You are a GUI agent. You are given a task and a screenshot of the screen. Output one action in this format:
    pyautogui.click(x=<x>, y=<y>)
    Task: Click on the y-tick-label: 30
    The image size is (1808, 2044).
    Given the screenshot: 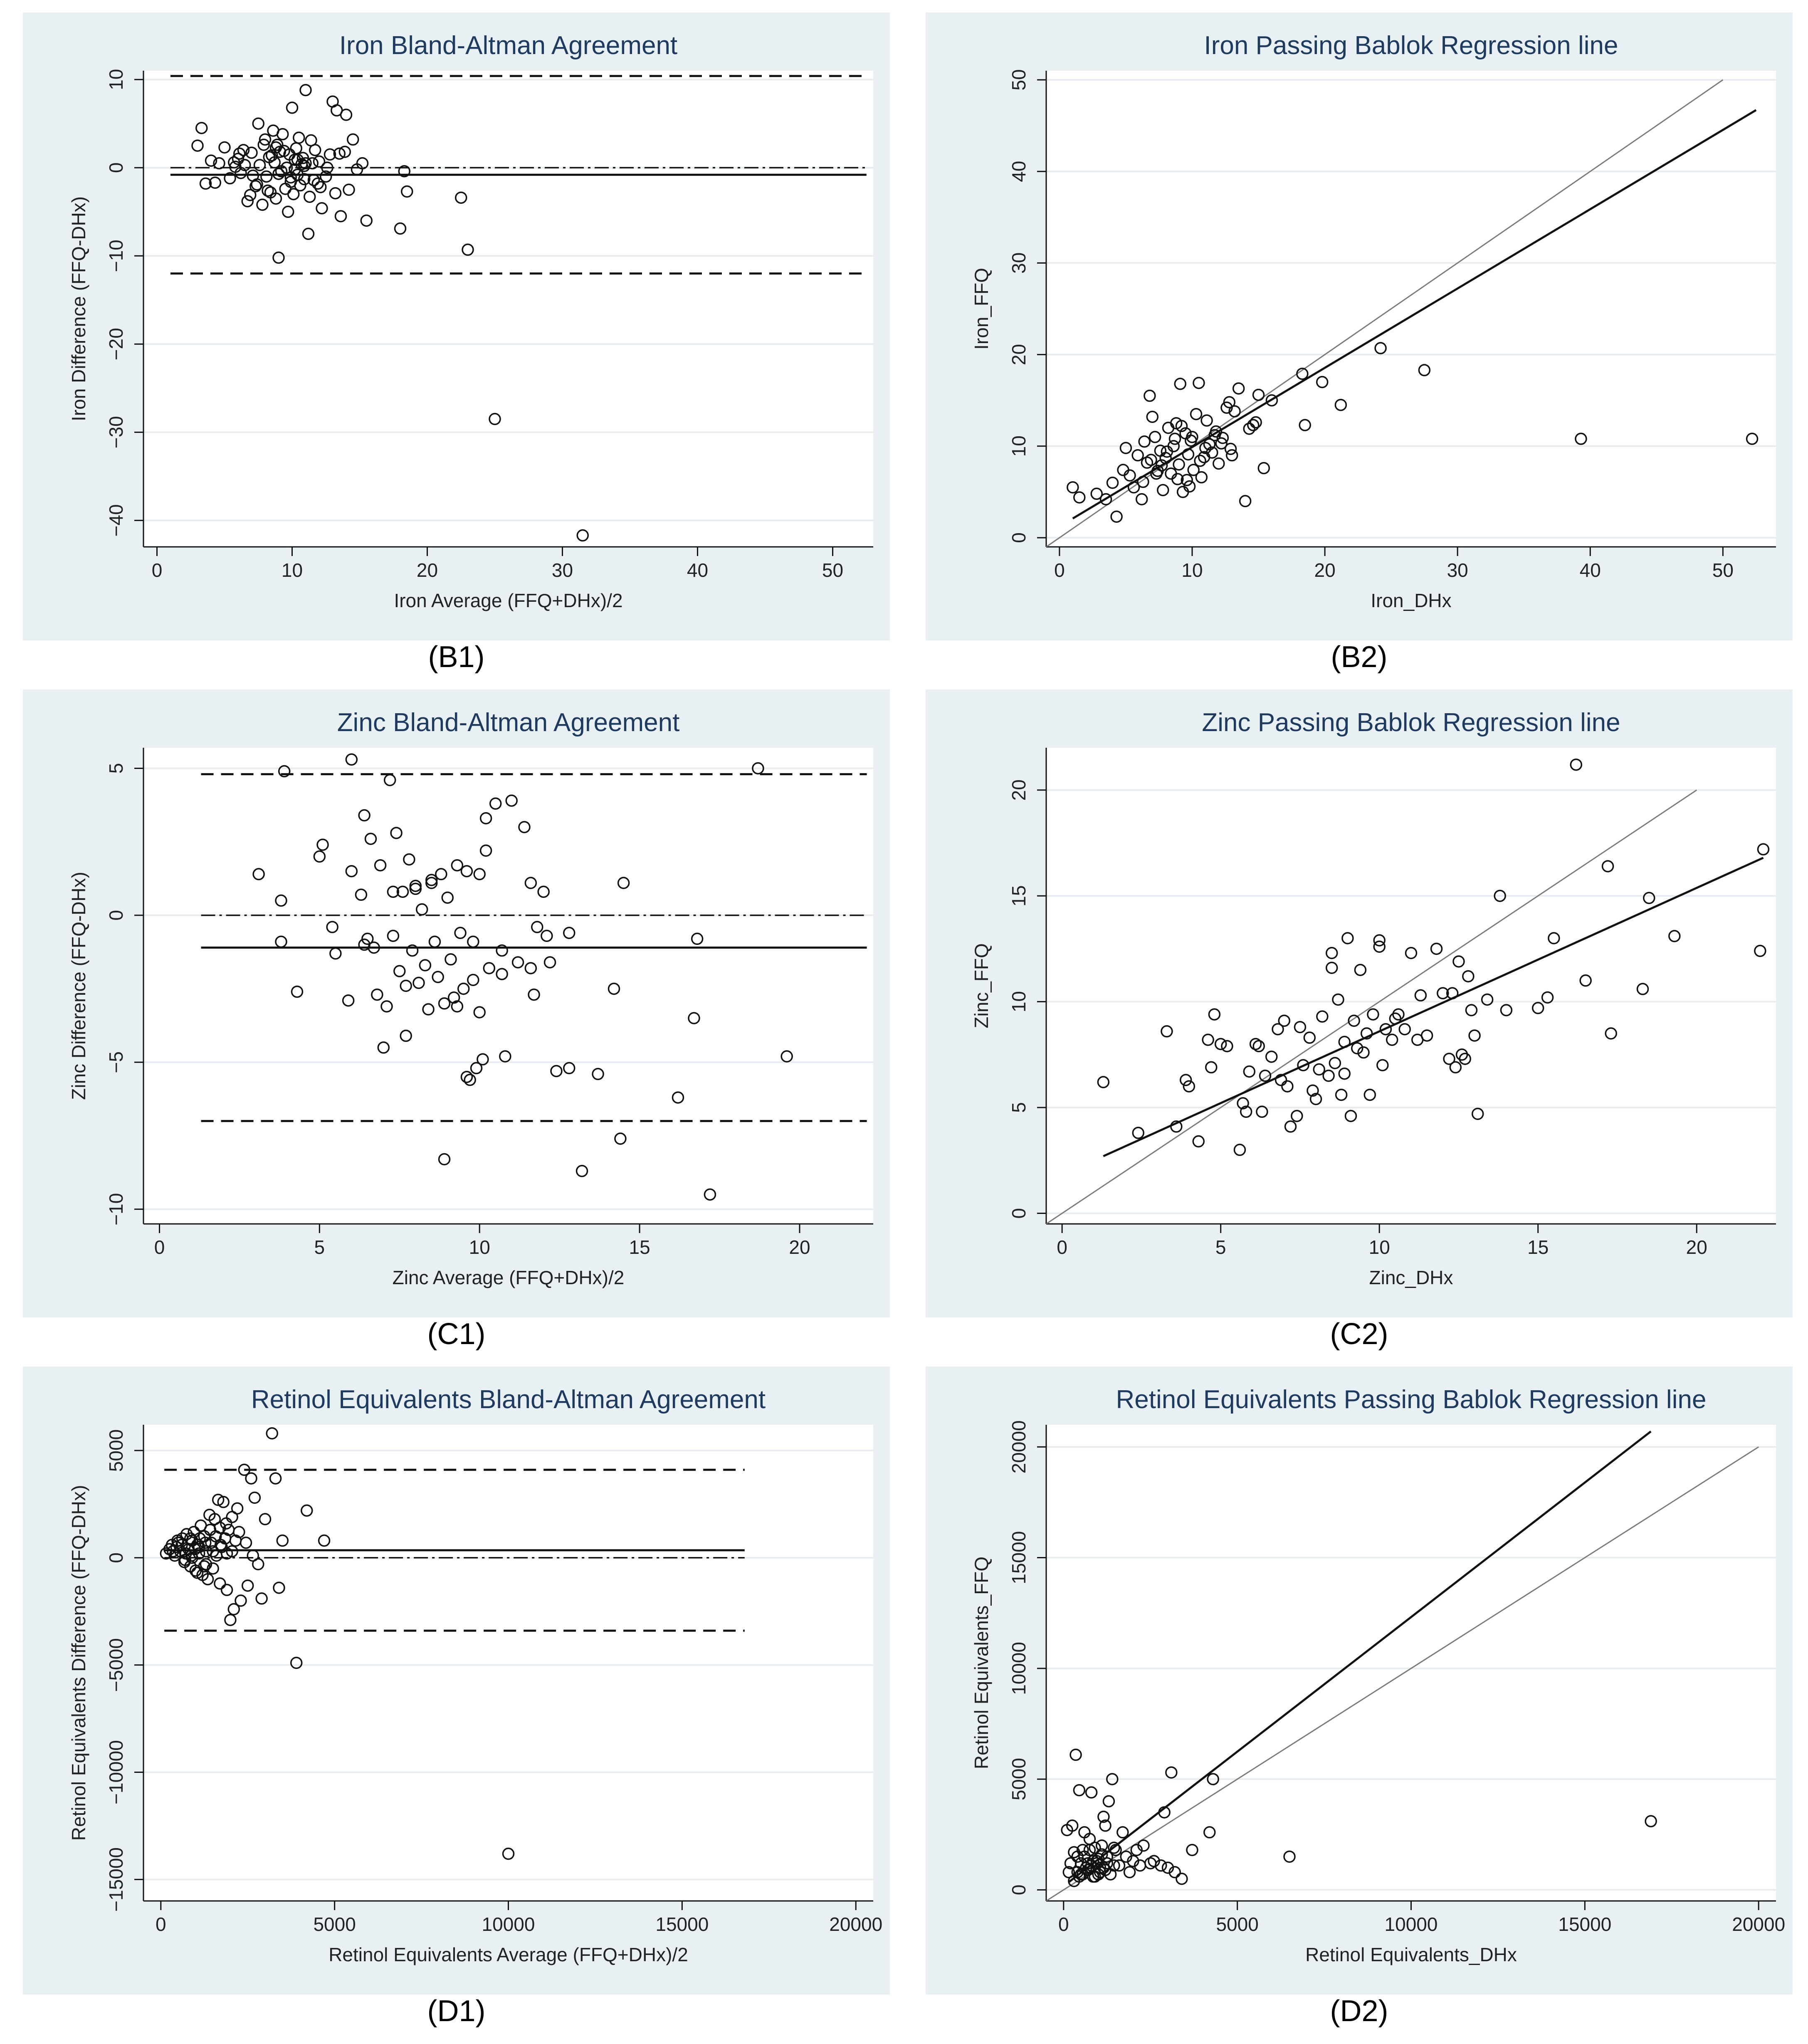 What is the action you would take?
    pyautogui.click(x=1019, y=263)
    